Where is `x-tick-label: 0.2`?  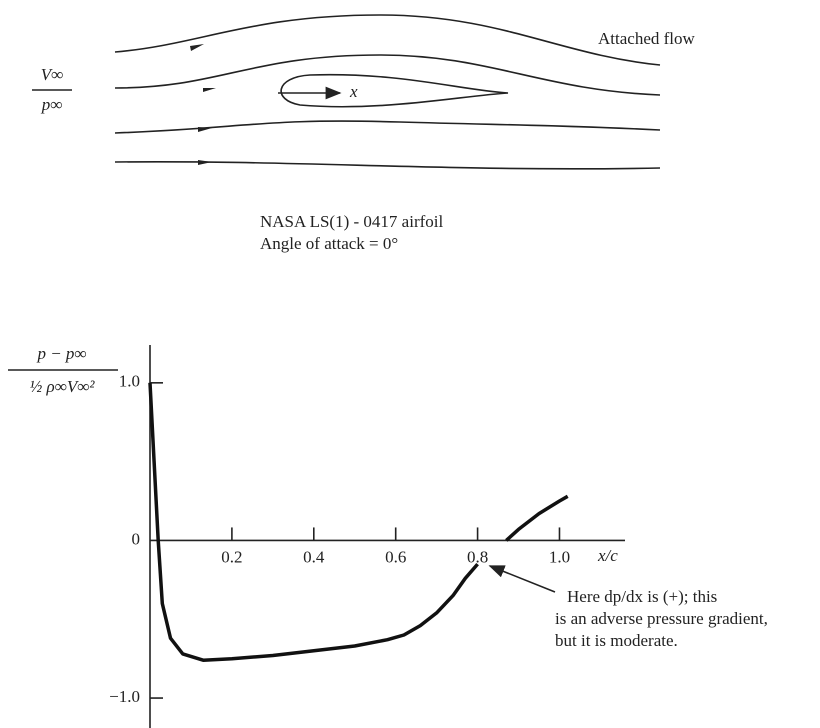
x-tick-label: 0.2 is located at coordinates (231, 556).